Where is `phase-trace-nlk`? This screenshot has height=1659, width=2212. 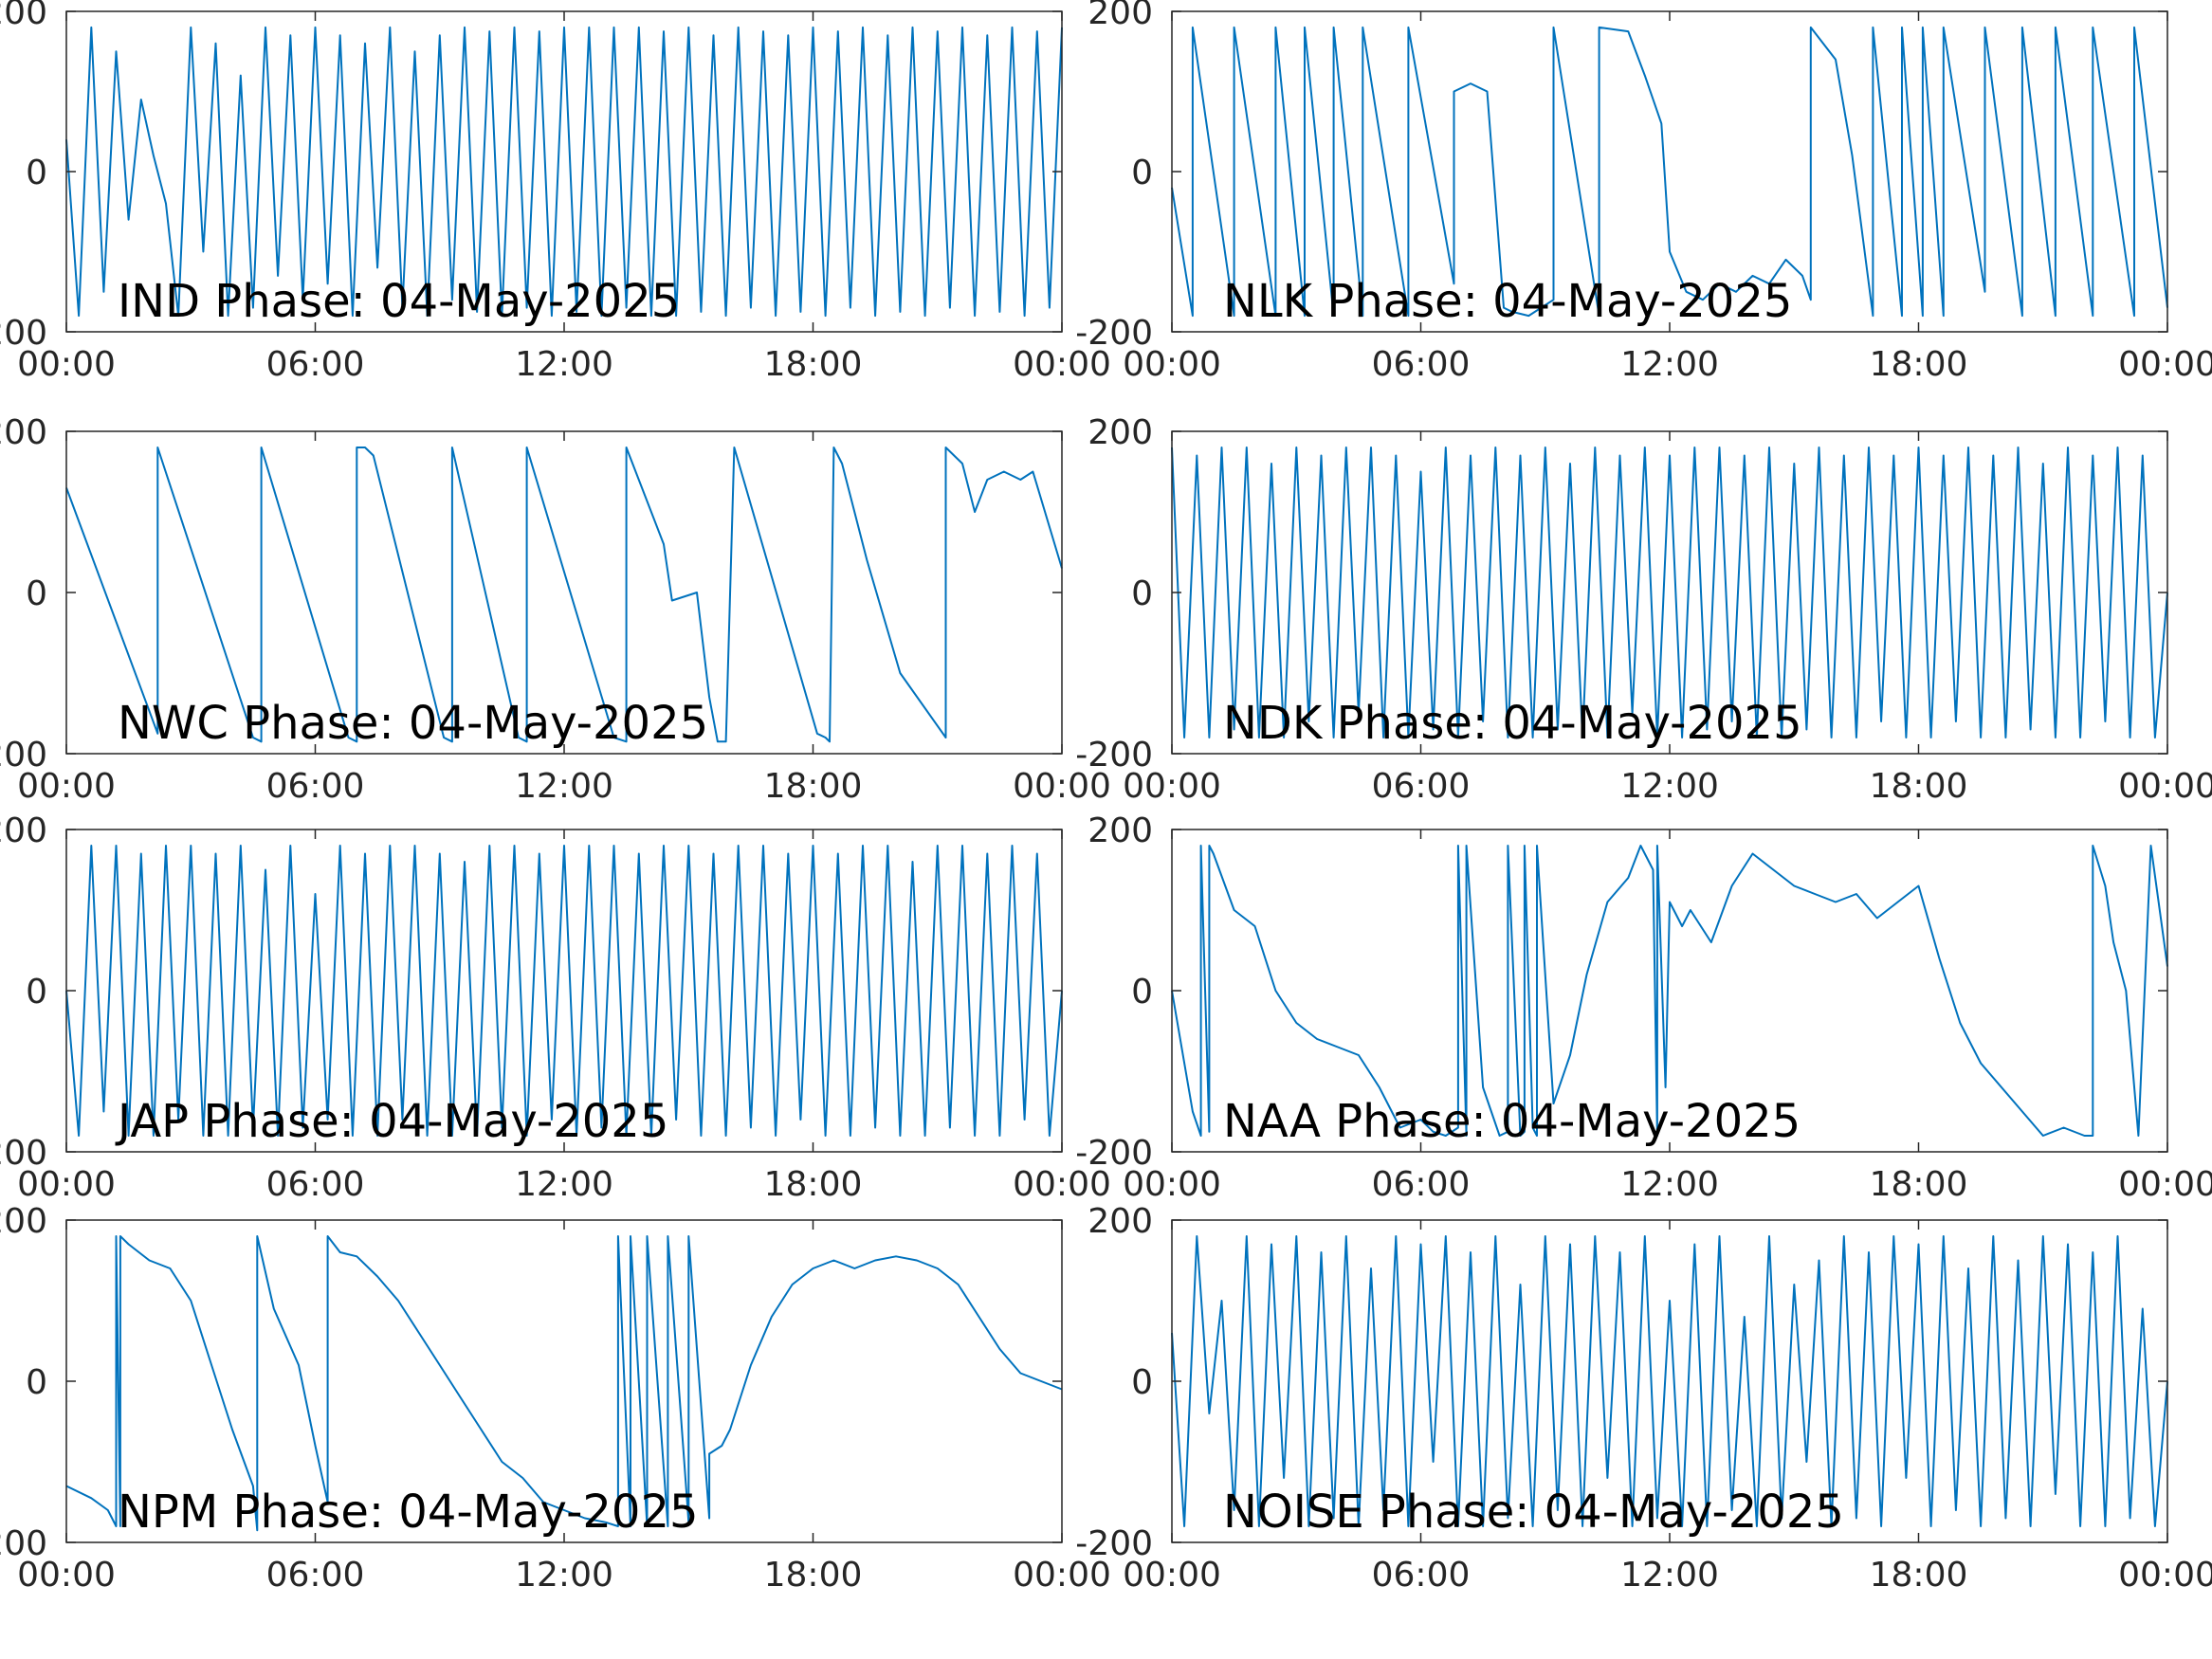 phase-trace-nlk is located at coordinates (1669, 172).